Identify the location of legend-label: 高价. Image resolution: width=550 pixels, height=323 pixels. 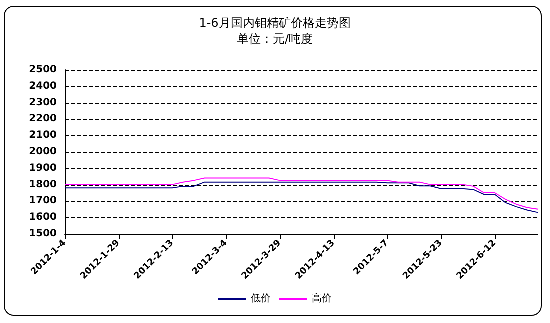
(322, 298).